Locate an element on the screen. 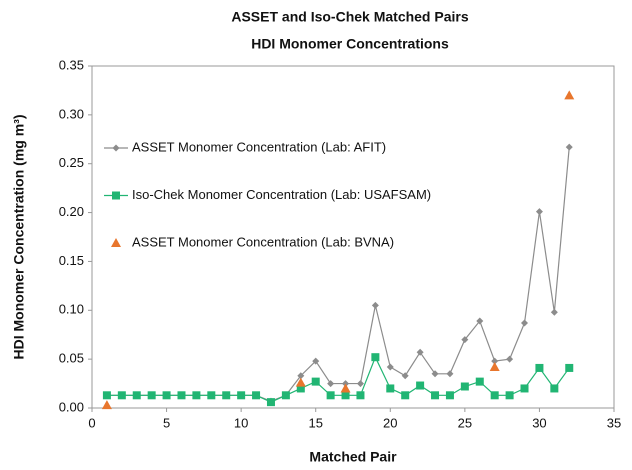 This screenshot has height=470, width=632. y-tick-label: 0.00 is located at coordinates (71, 406).